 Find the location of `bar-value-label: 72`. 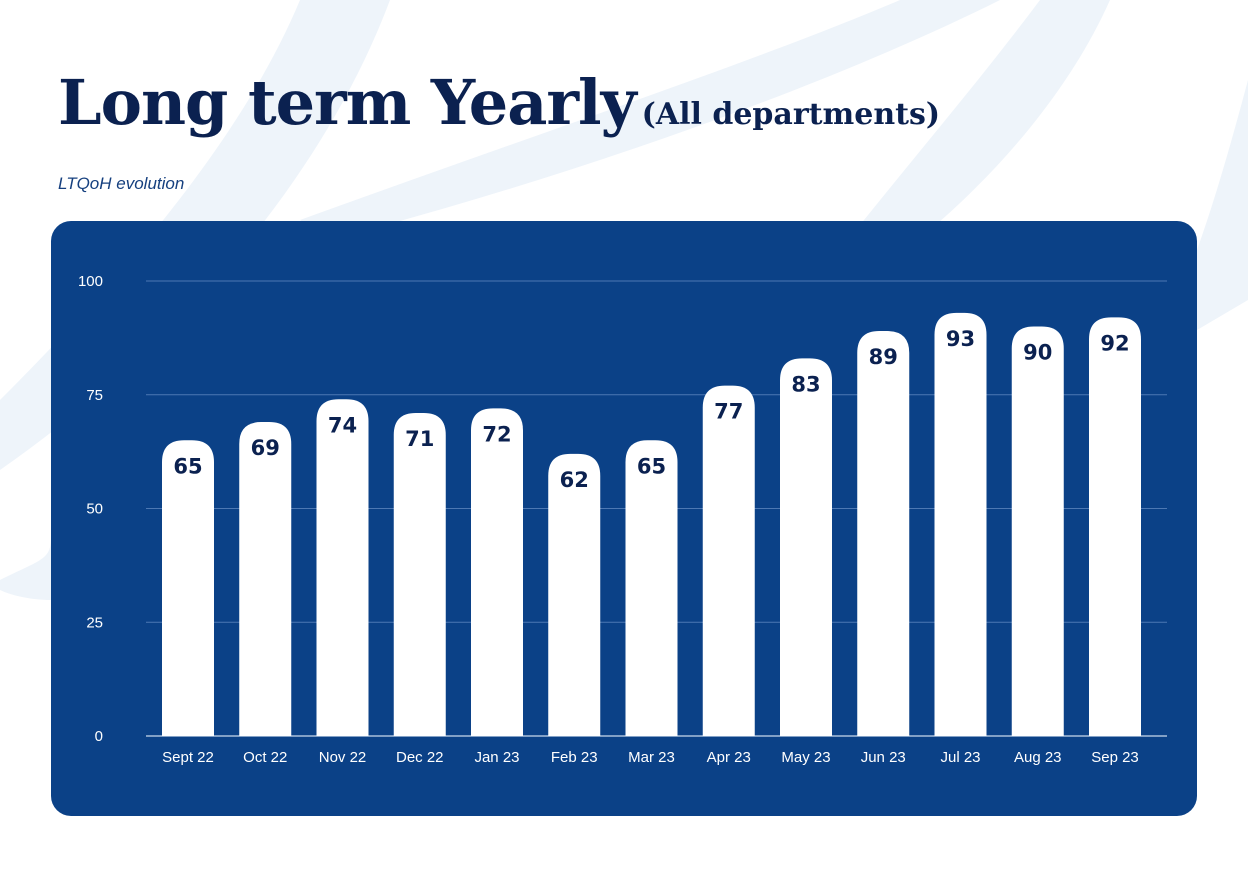

bar-value-label: 72 is located at coordinates (496, 434).